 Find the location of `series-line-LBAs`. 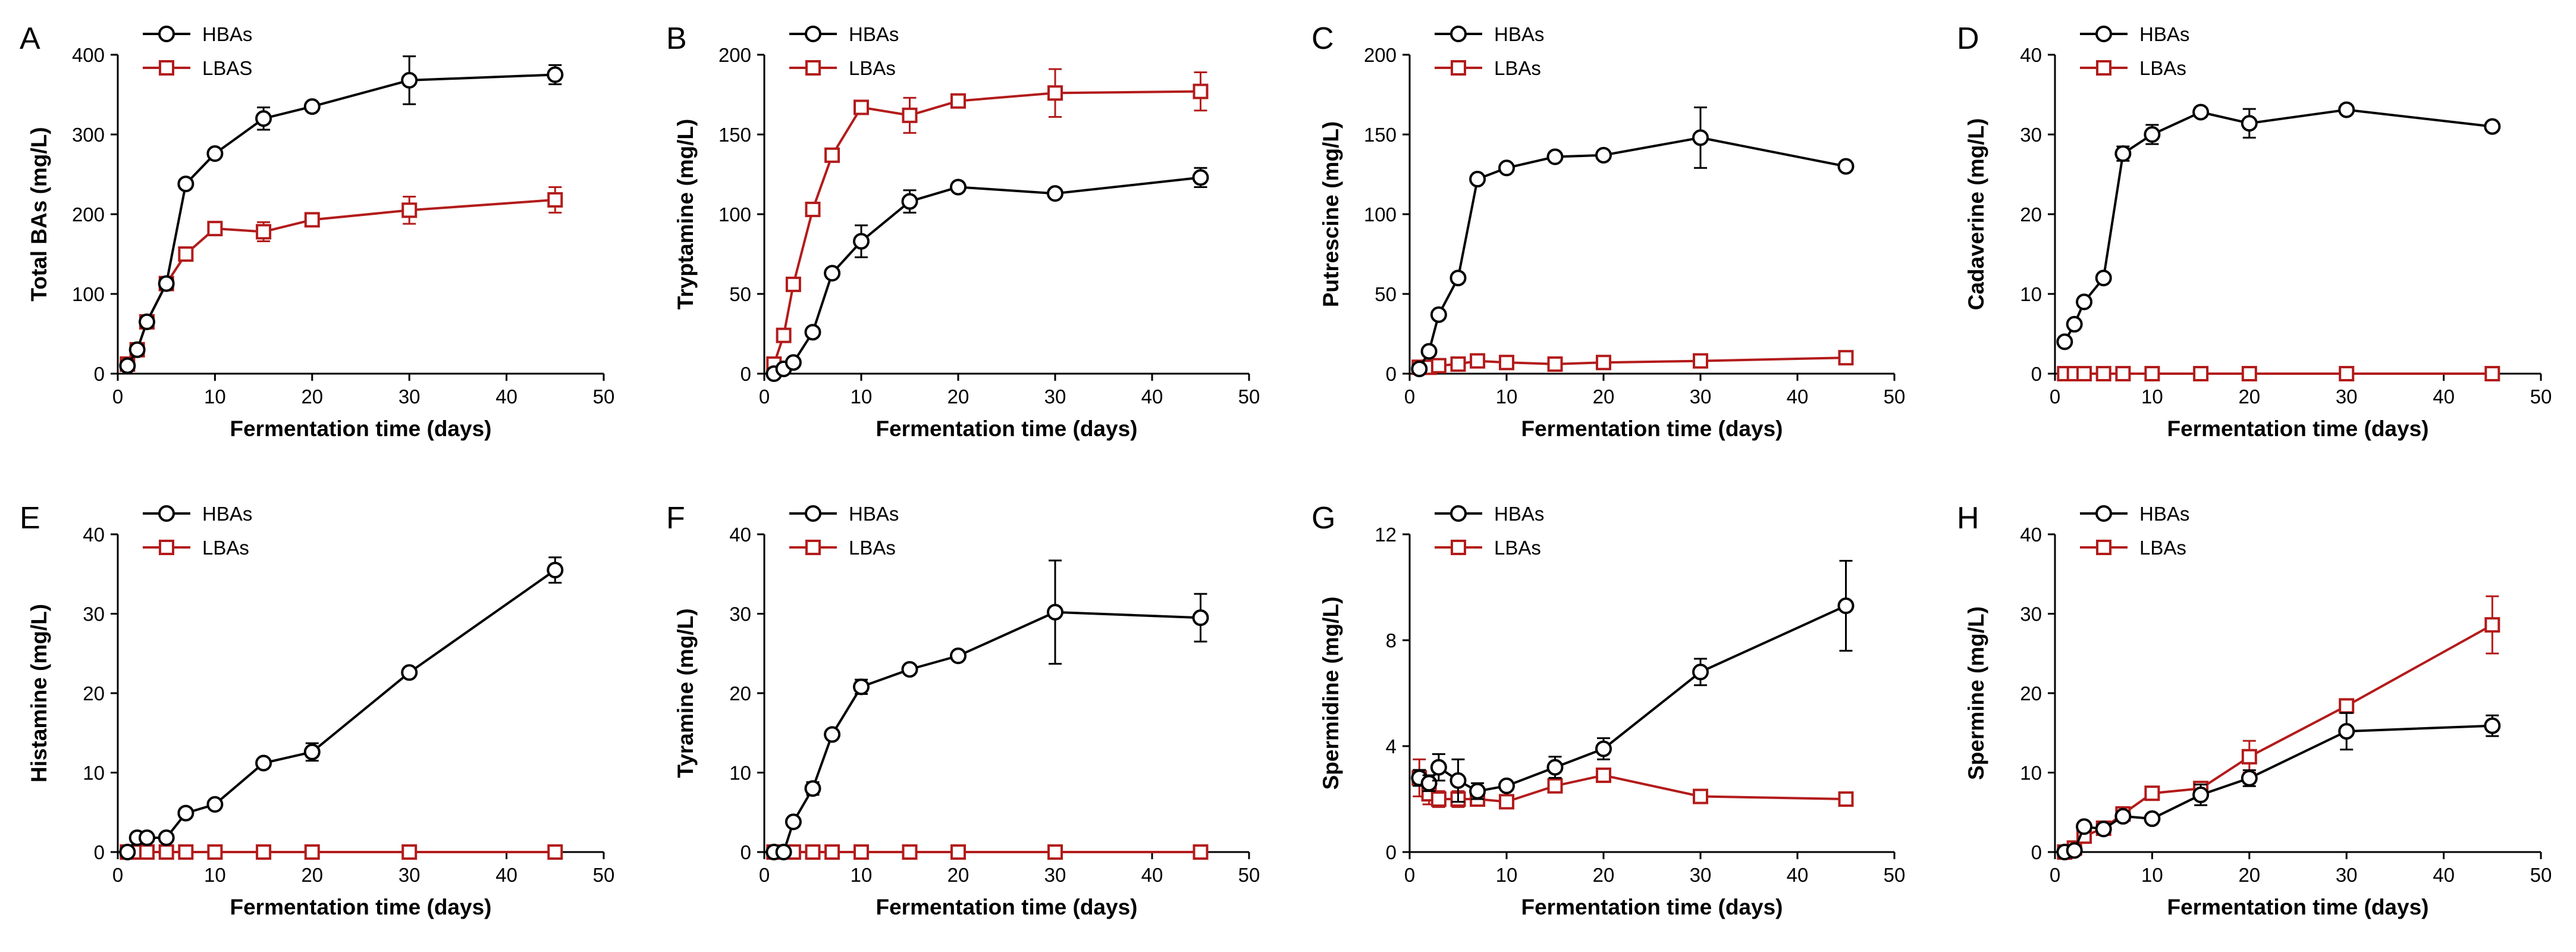

series-line-LBAs is located at coordinates (987, 227).